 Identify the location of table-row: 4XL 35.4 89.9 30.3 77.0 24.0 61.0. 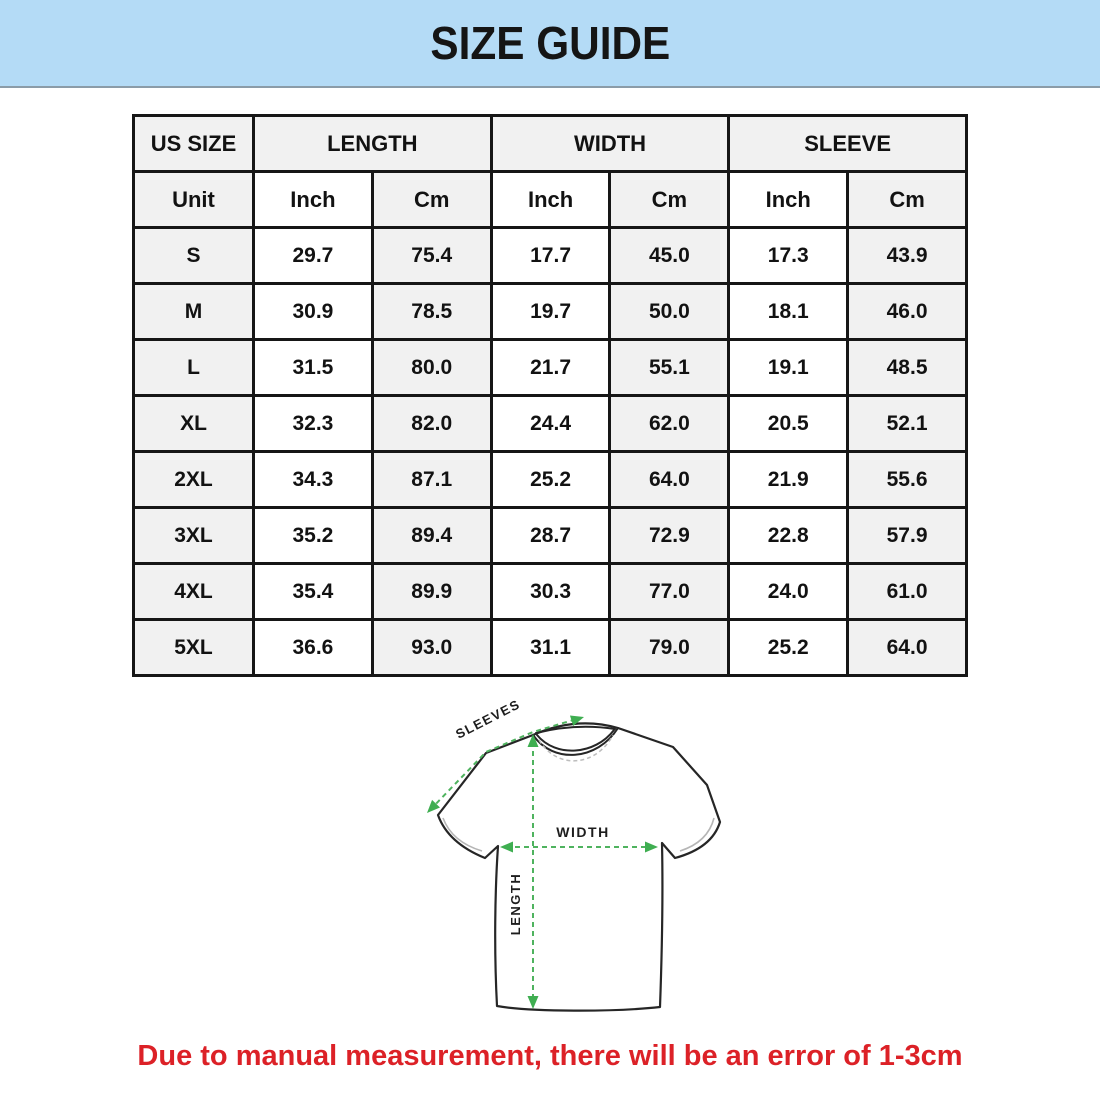
(550, 591).